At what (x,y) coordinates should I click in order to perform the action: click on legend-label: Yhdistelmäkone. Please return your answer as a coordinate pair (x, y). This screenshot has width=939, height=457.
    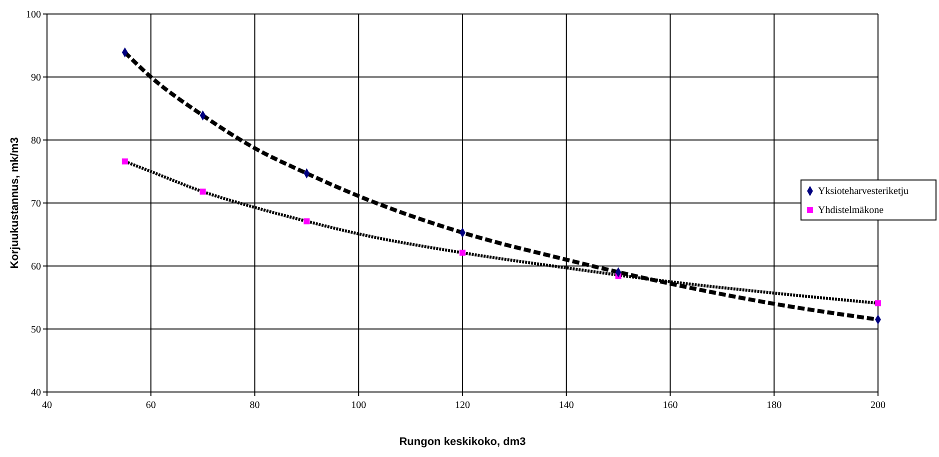
    Looking at the image, I should click on (851, 210).